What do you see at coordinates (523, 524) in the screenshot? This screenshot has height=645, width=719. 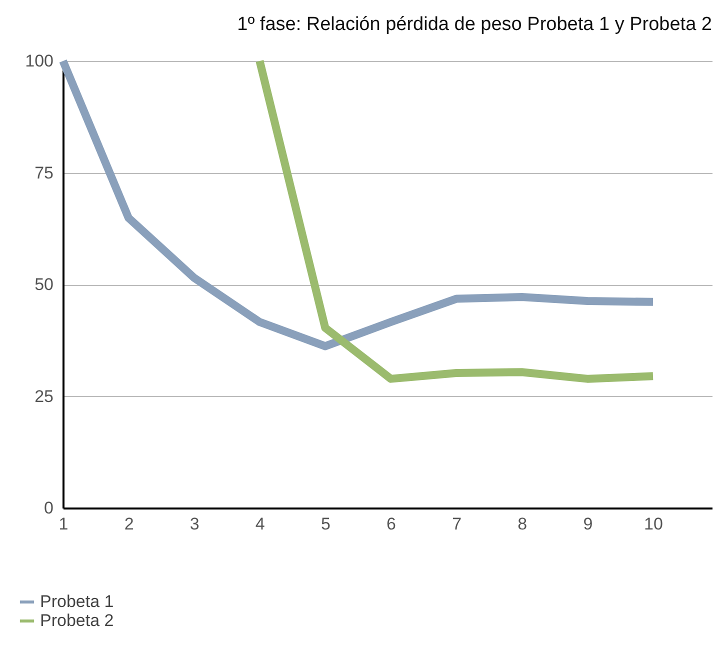 I see `x-tick-label: 8` at bounding box center [523, 524].